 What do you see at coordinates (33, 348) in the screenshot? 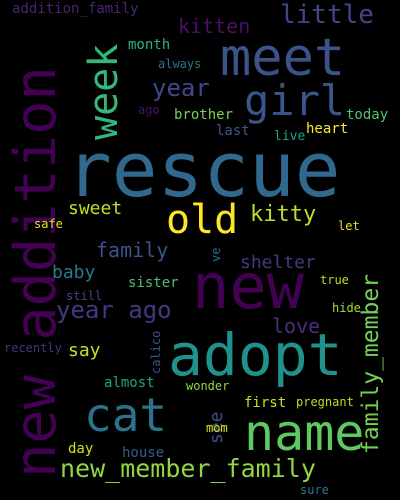
I see `word-recently: recently` at bounding box center [33, 348].